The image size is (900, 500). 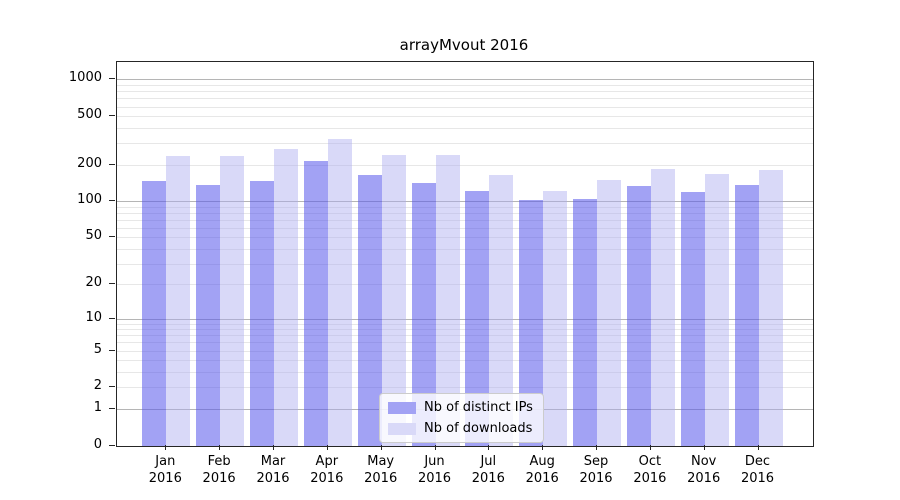 What do you see at coordinates (262, 313) in the screenshot?
I see `bar-nb-of-distinct-ips-mar-2016` at bounding box center [262, 313].